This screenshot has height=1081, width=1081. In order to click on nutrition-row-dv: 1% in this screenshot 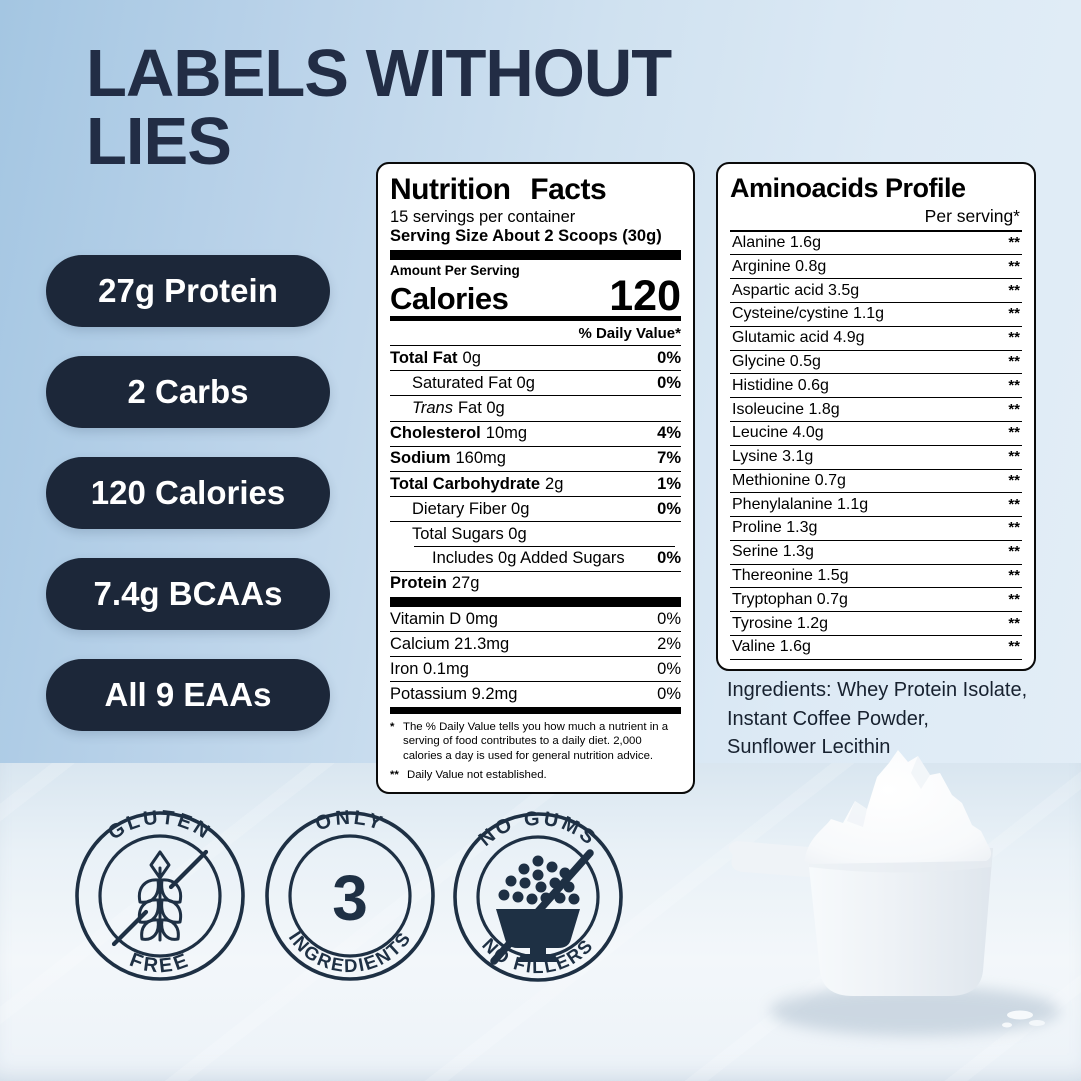, I will do `click(669, 483)`.